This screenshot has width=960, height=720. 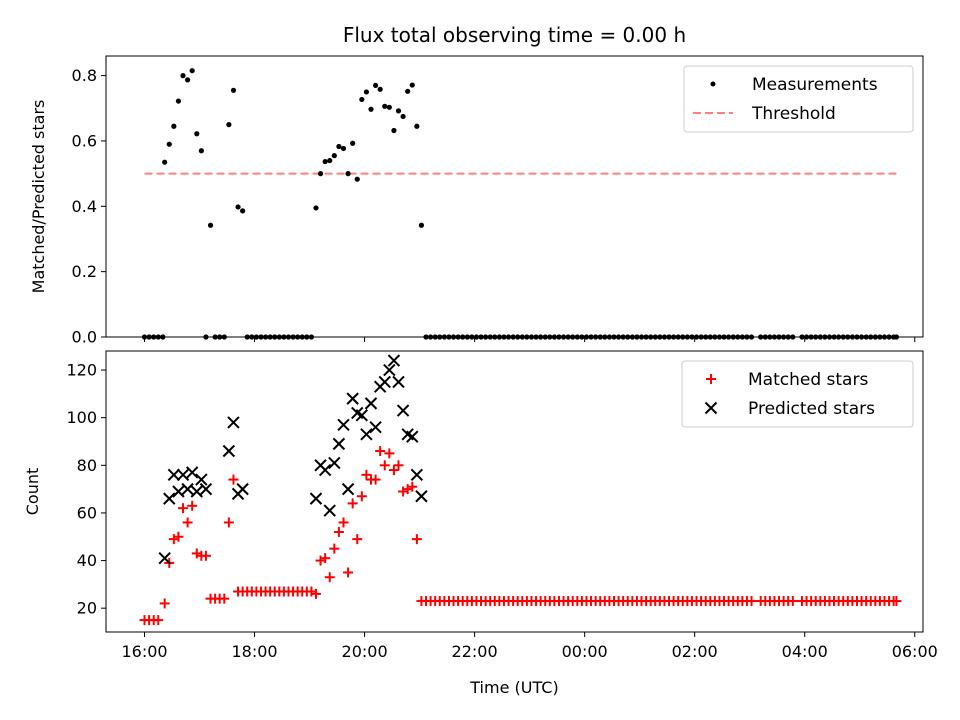 I want to click on bottom-y-axis-label: Count, so click(x=32, y=492).